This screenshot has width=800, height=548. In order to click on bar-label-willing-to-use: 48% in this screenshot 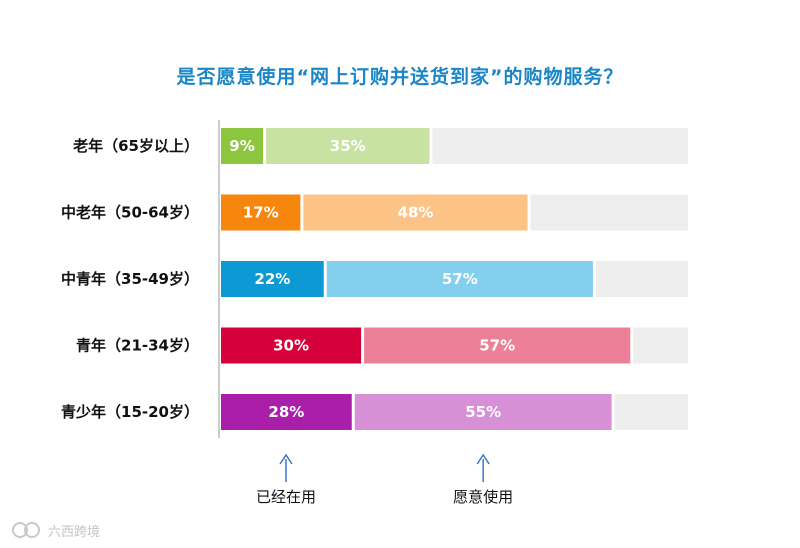, I will do `click(416, 213)`.